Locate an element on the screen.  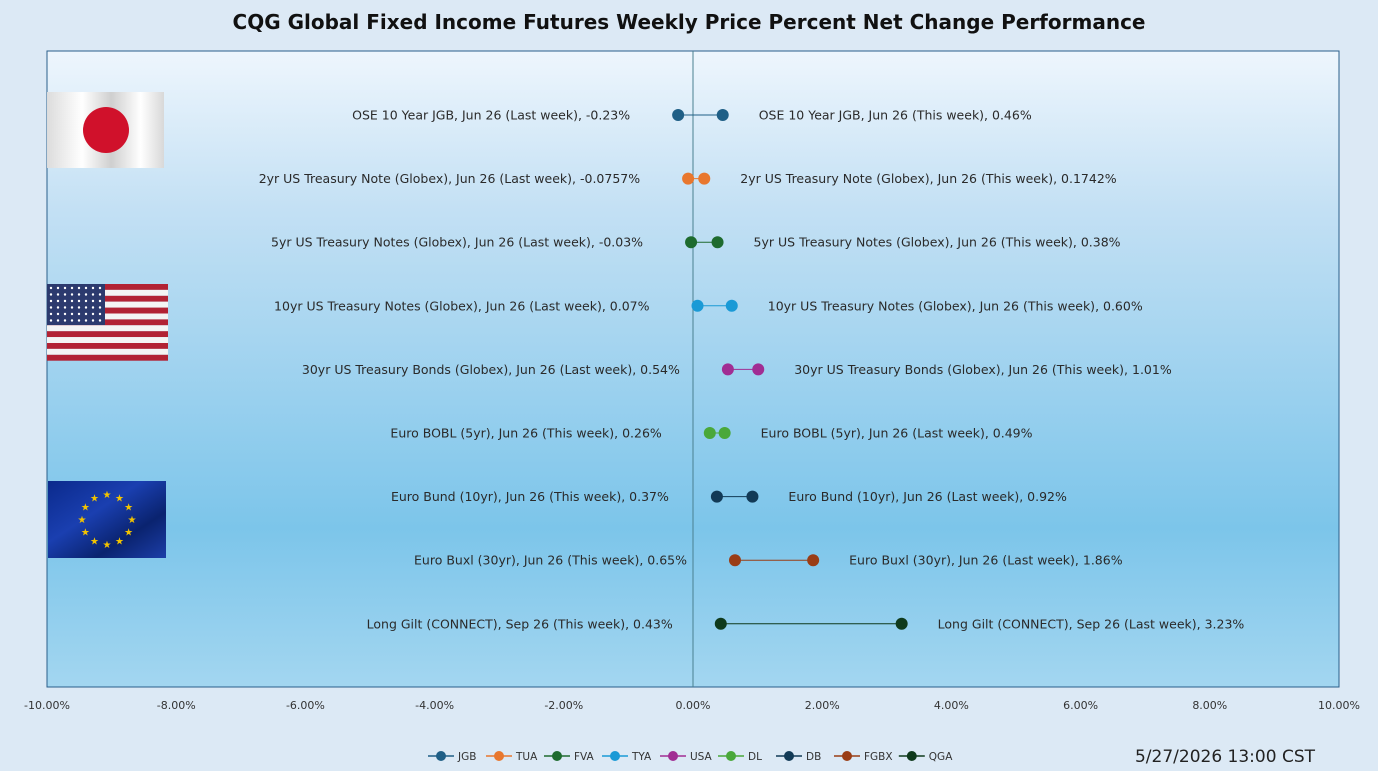
svg-text: USA is located at coordinates (701, 757).